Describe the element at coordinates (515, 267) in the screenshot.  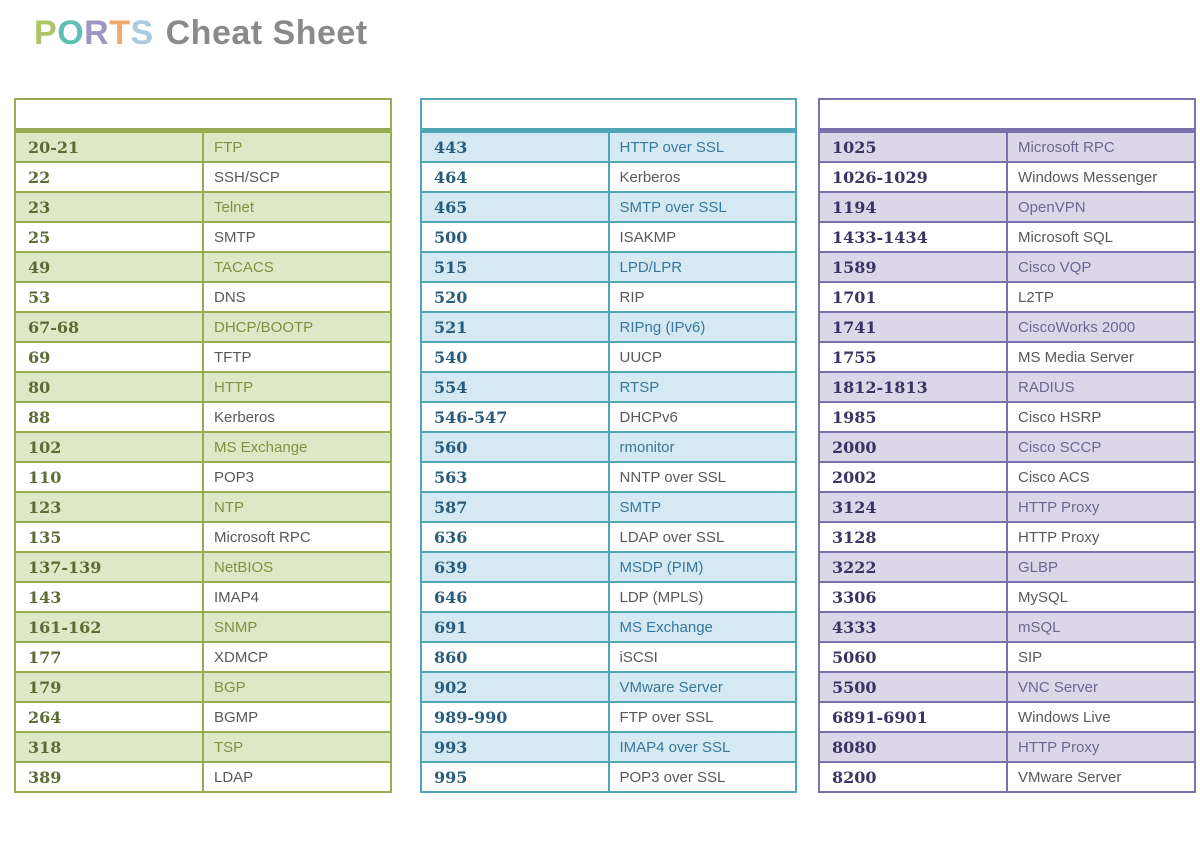
I see `port-number-cell: 515` at that location.